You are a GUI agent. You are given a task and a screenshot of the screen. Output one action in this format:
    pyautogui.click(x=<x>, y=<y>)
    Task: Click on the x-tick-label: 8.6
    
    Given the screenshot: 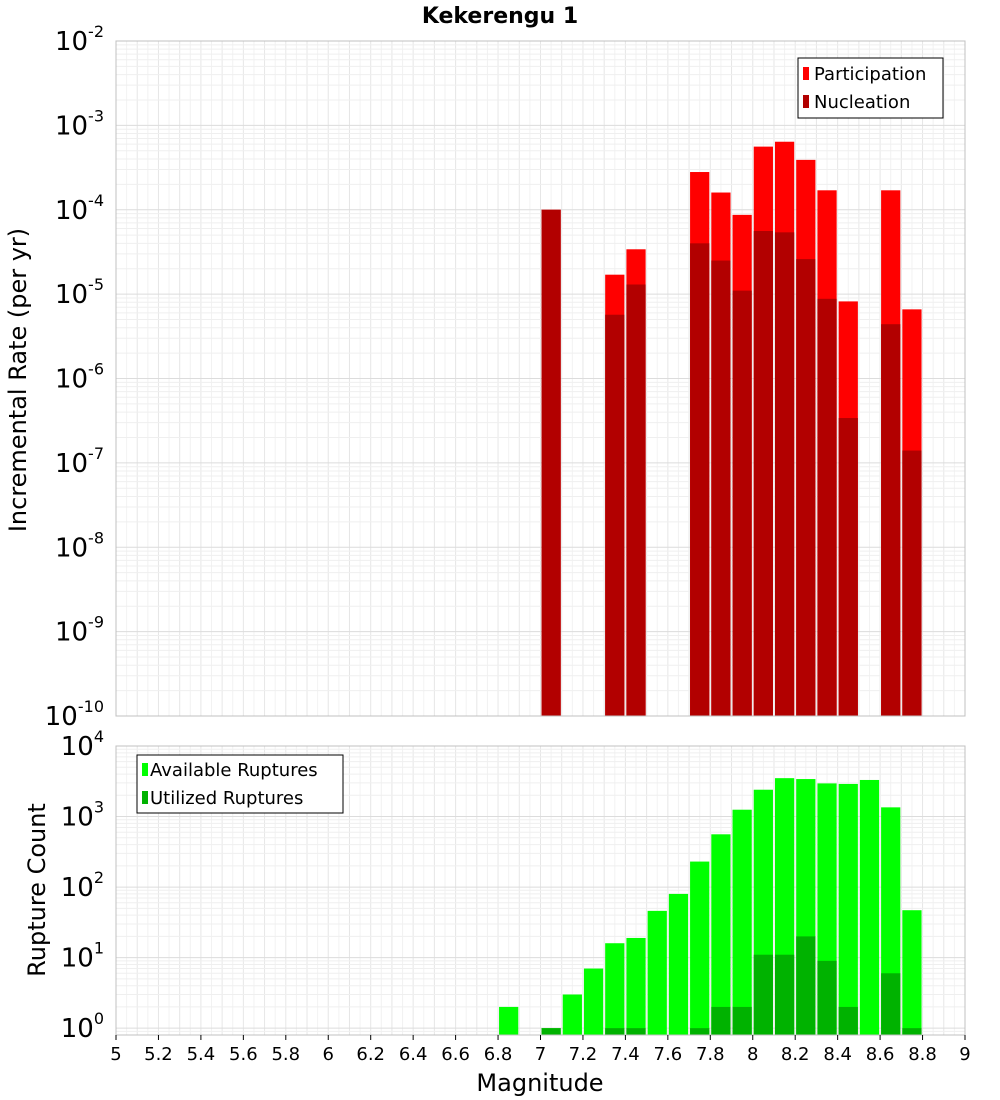 What is the action you would take?
    pyautogui.click(x=880, y=1054)
    